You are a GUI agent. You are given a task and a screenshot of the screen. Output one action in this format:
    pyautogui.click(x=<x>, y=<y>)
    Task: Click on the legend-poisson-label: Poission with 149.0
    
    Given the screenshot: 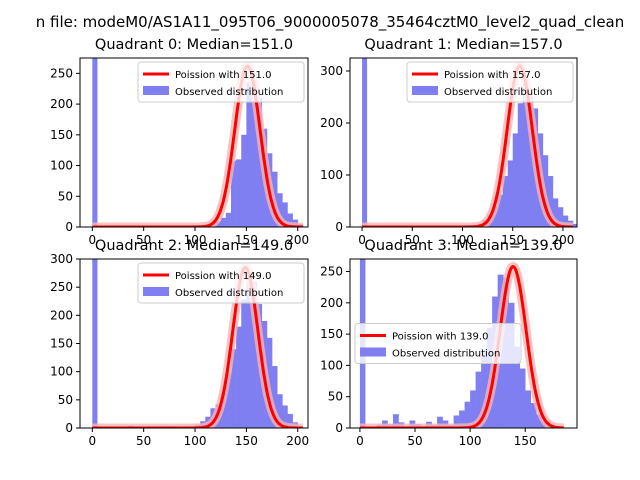 What is the action you would take?
    pyautogui.click(x=223, y=276)
    